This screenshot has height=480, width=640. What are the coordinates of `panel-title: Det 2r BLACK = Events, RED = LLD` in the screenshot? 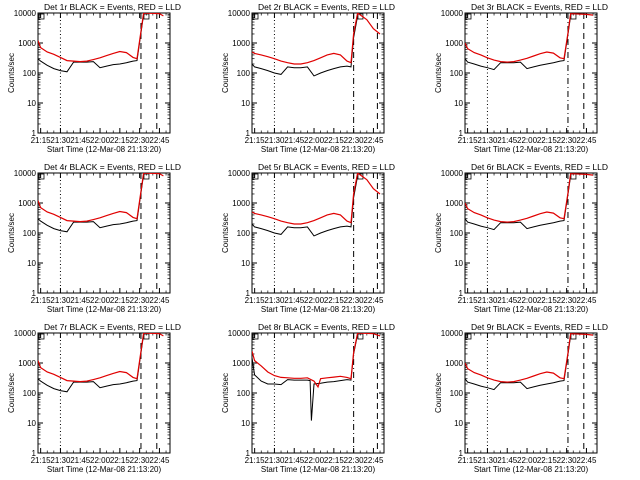 It's located at (326, 7).